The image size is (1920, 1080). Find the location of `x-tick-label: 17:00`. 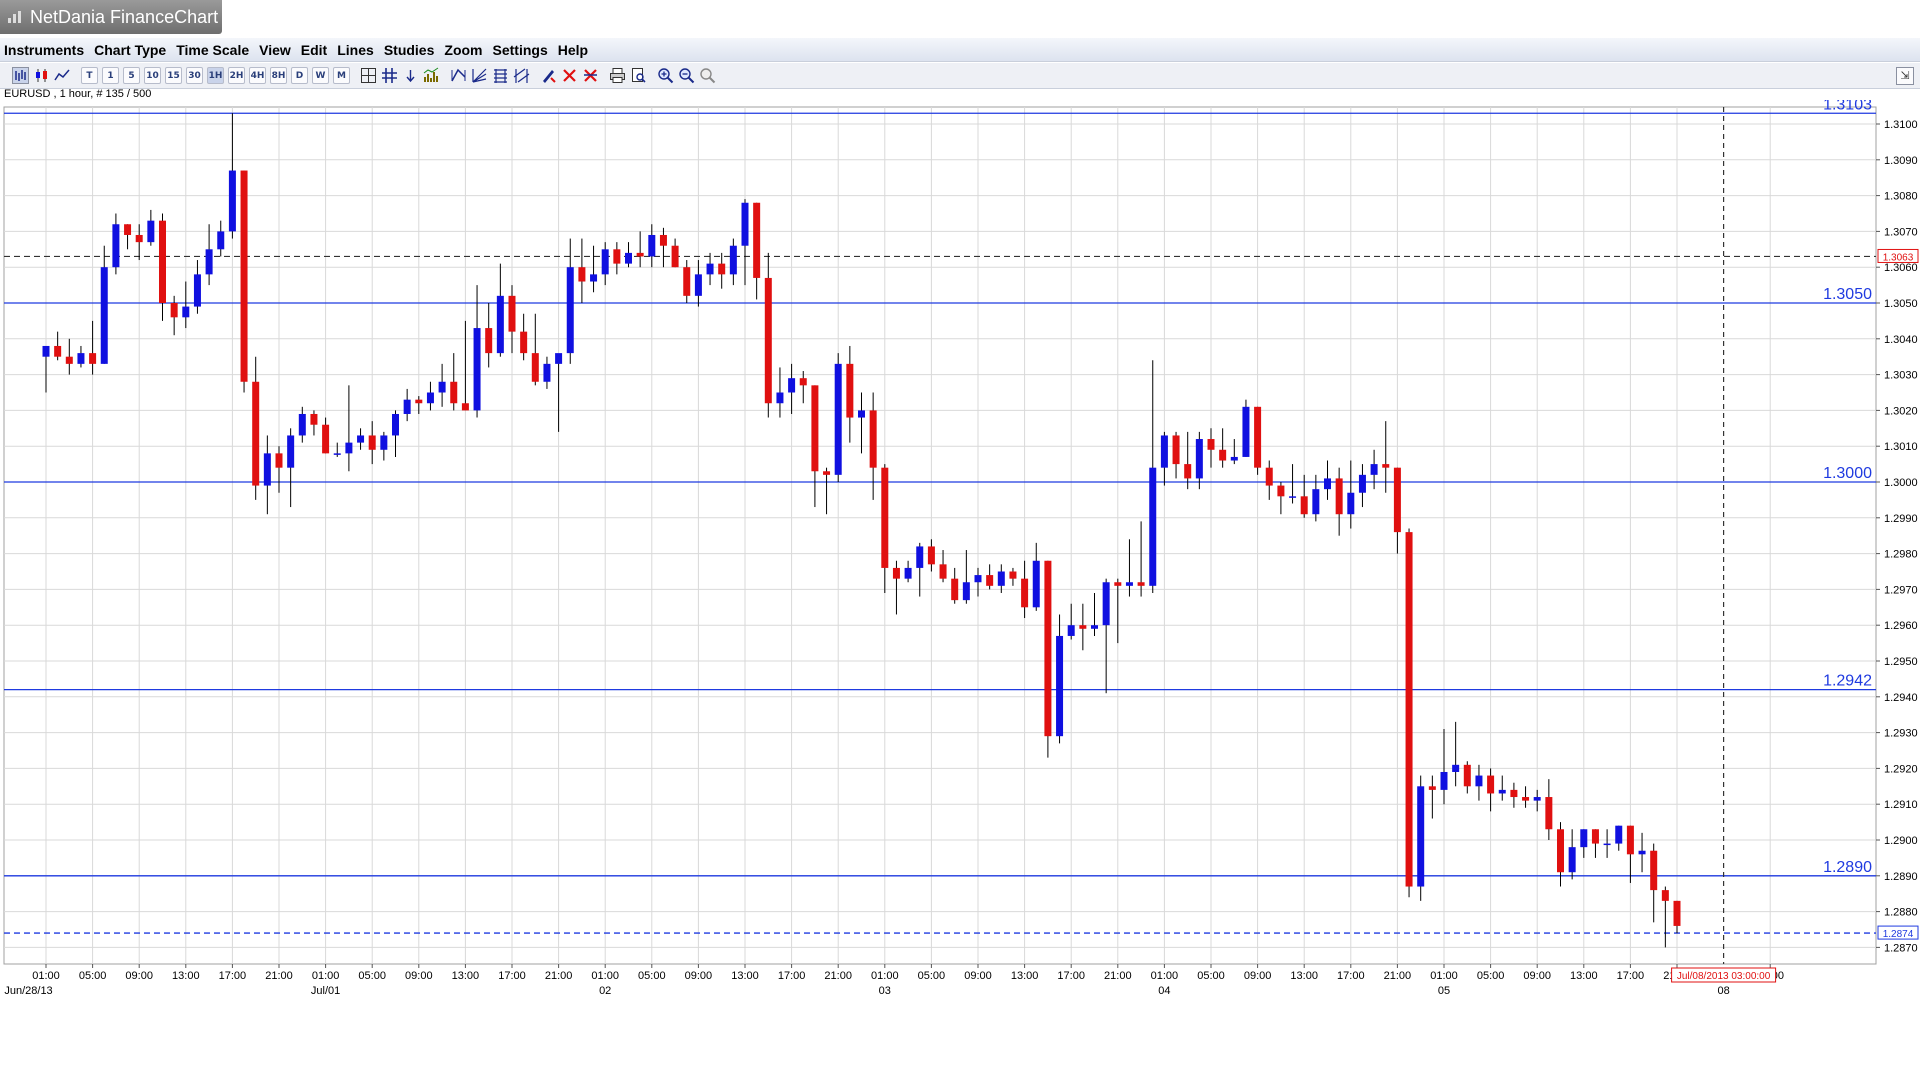

x-tick-label: 17:00 is located at coordinates (1631, 976).